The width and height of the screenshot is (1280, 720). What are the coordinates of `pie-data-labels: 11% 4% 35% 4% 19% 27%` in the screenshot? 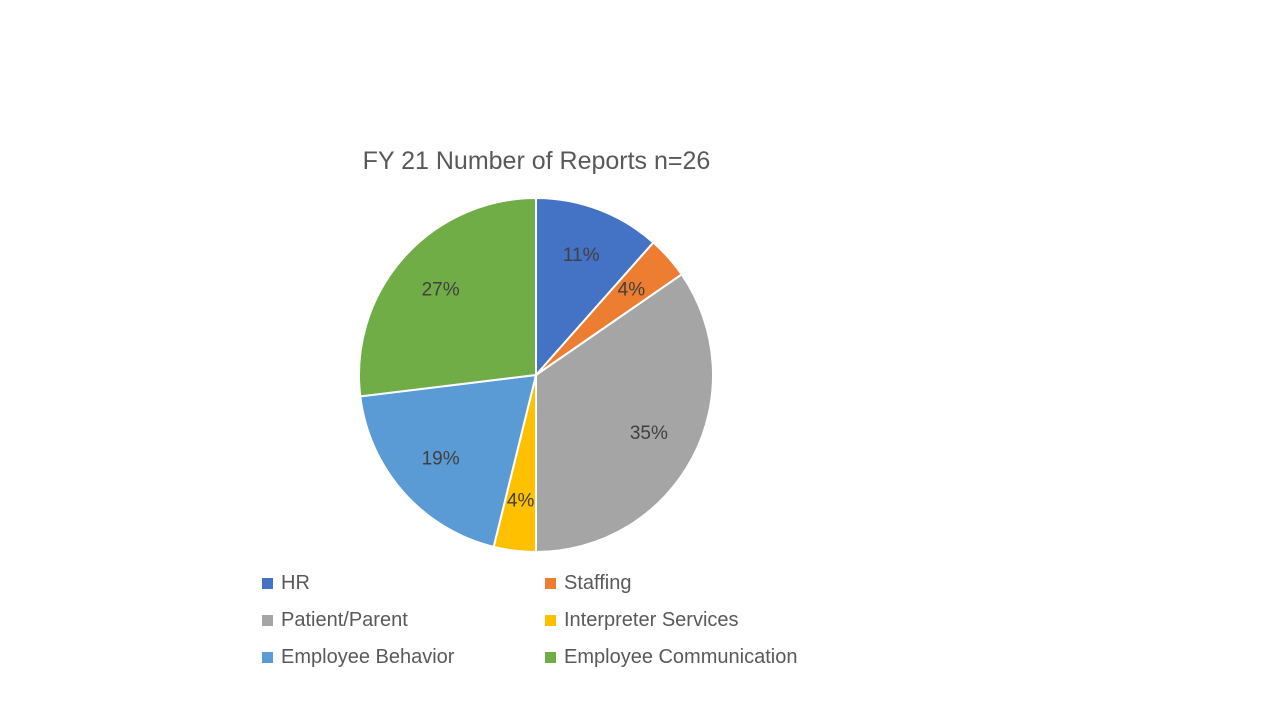 It's located at (545, 378).